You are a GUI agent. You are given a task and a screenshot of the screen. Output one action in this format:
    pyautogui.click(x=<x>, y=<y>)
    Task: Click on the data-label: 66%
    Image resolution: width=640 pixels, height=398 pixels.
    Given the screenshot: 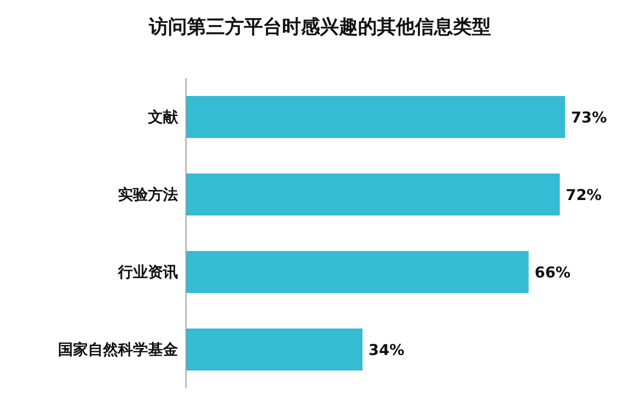 What is the action you would take?
    pyautogui.click(x=552, y=272)
    